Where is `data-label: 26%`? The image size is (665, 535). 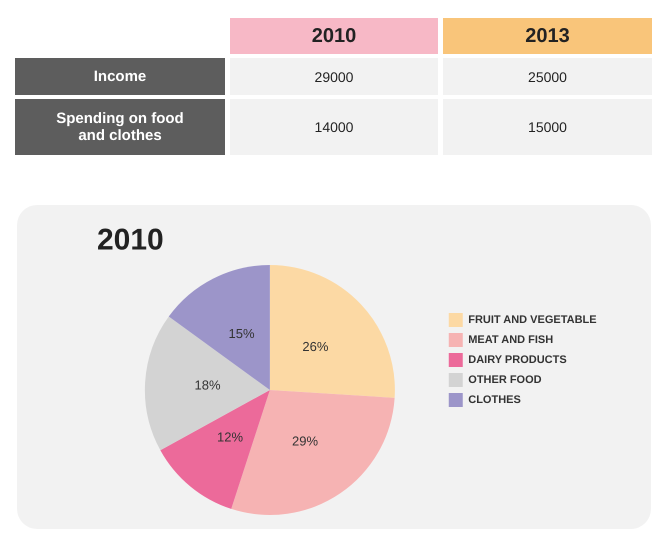 data-label: 26% is located at coordinates (315, 346).